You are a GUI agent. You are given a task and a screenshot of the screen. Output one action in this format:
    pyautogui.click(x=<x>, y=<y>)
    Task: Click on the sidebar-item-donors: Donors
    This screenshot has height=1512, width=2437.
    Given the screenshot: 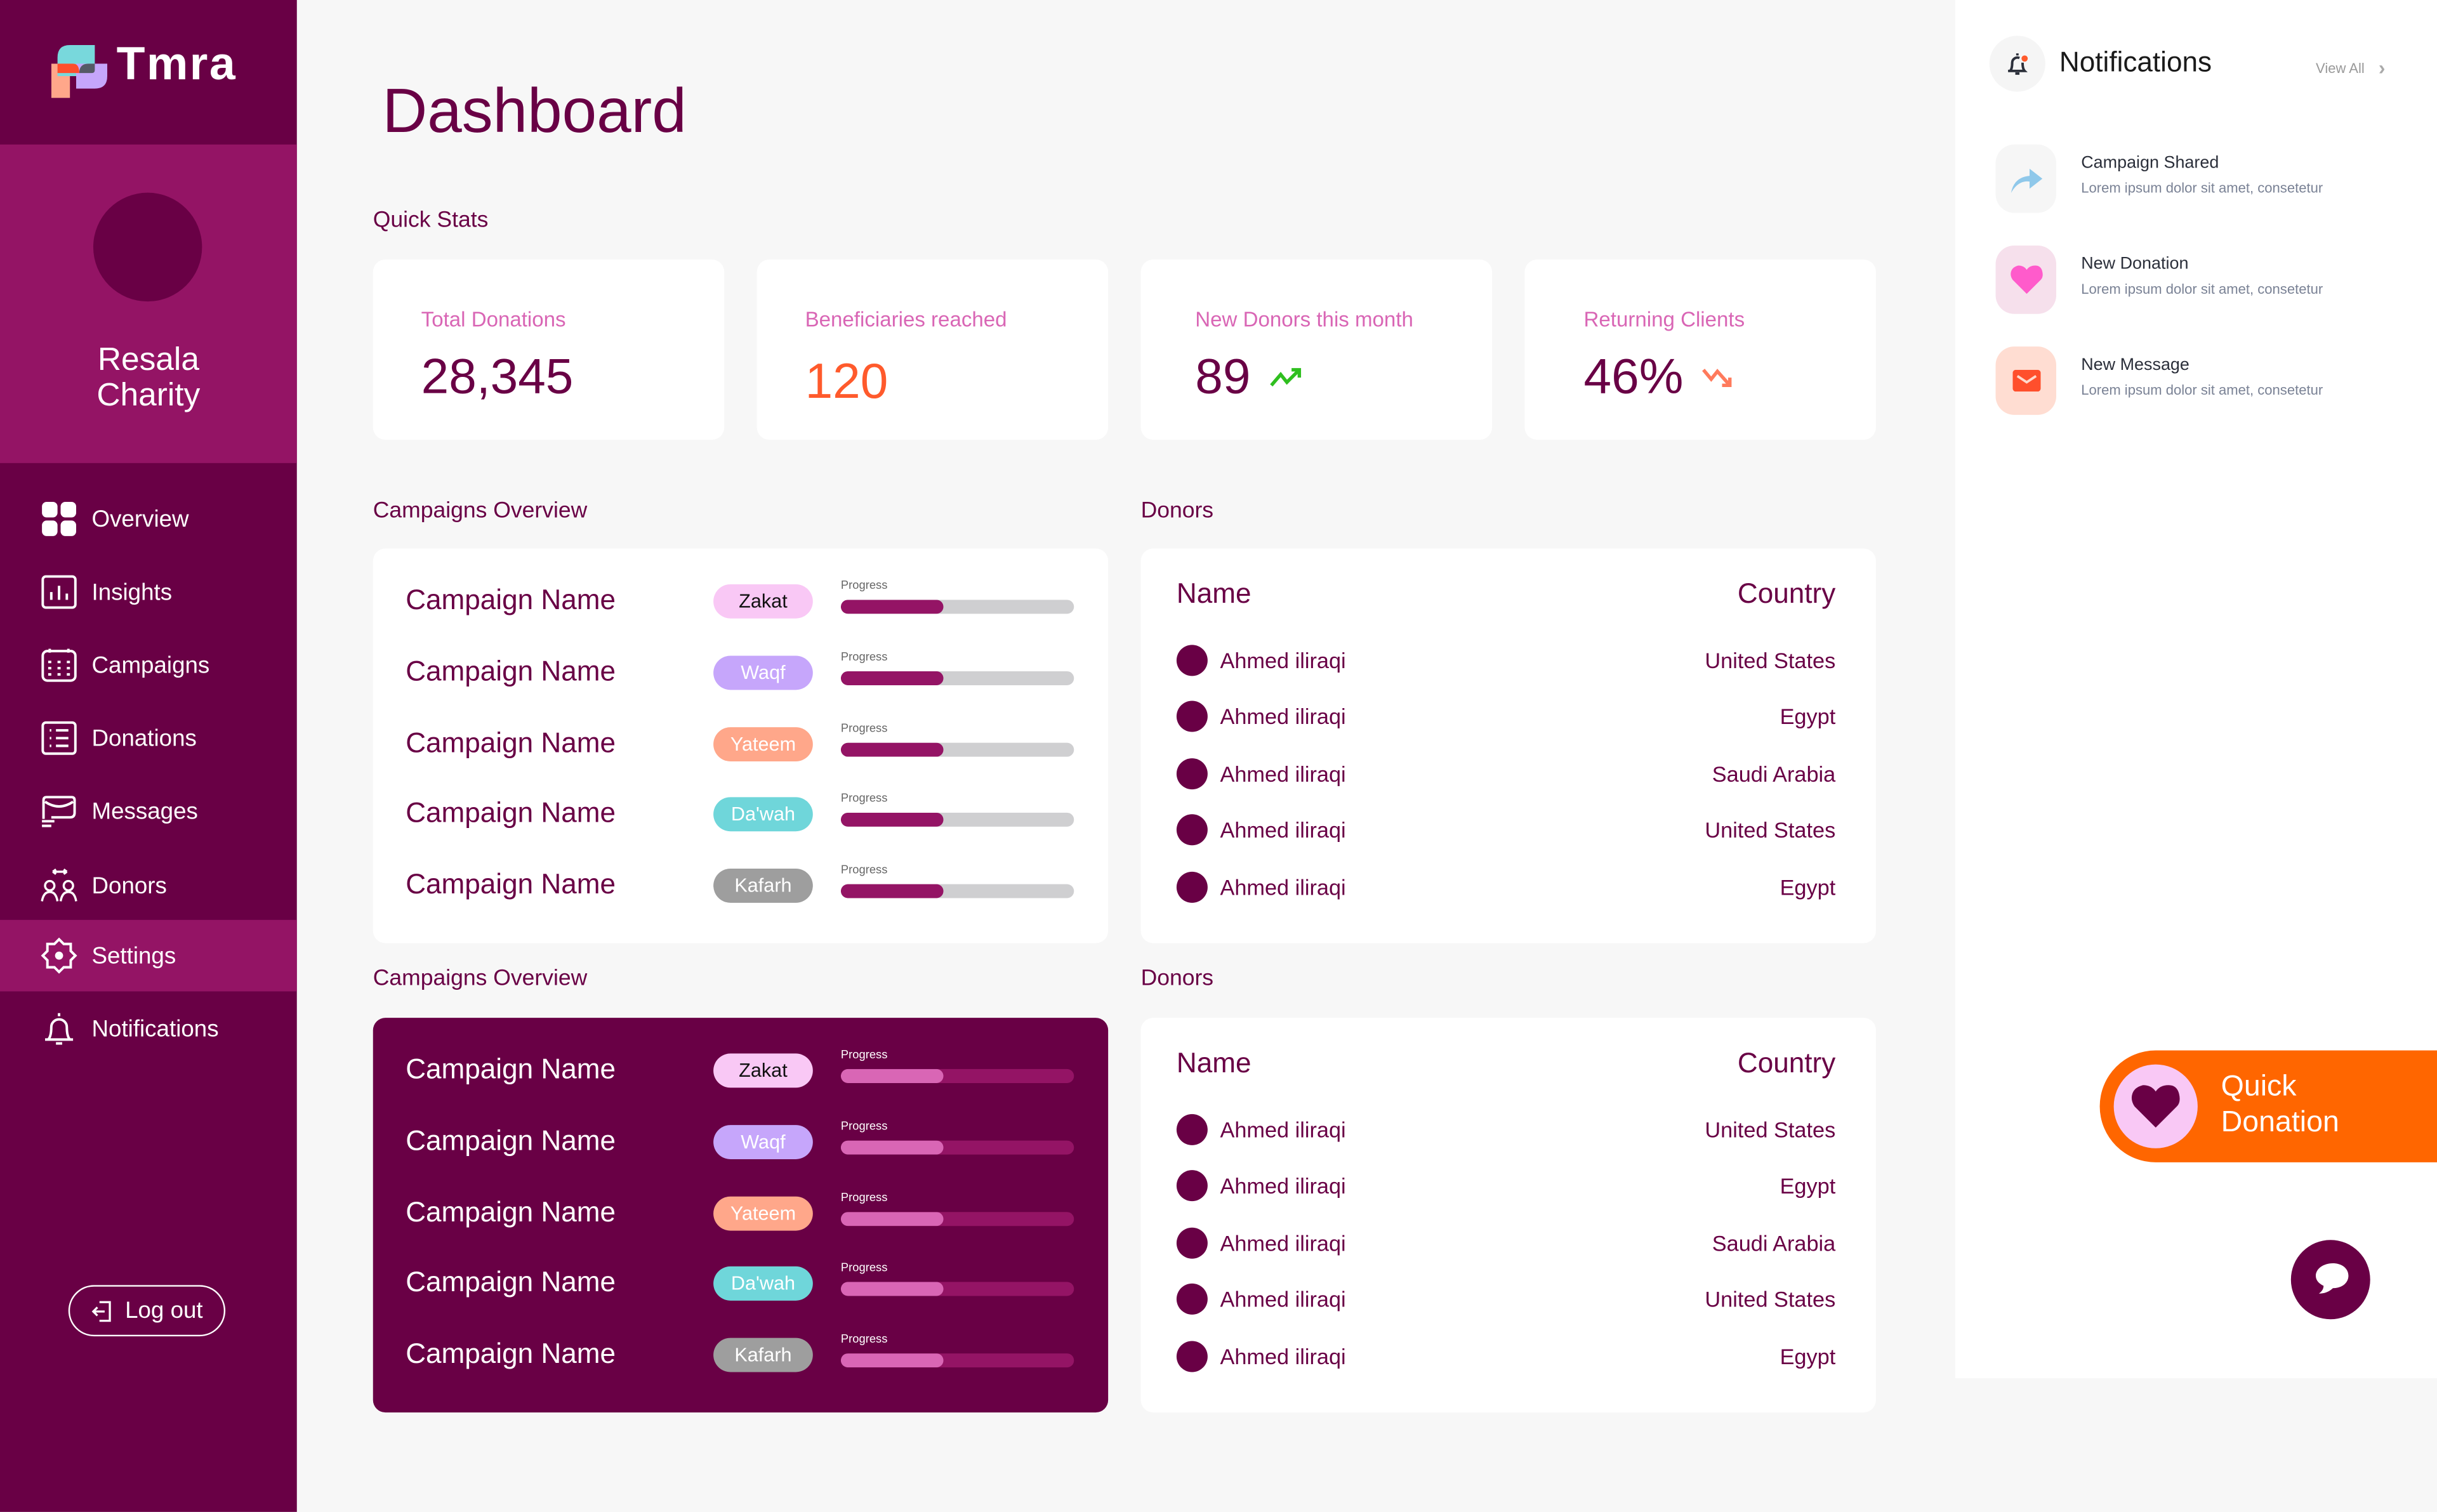 What is the action you would take?
    pyautogui.click(x=148, y=886)
    